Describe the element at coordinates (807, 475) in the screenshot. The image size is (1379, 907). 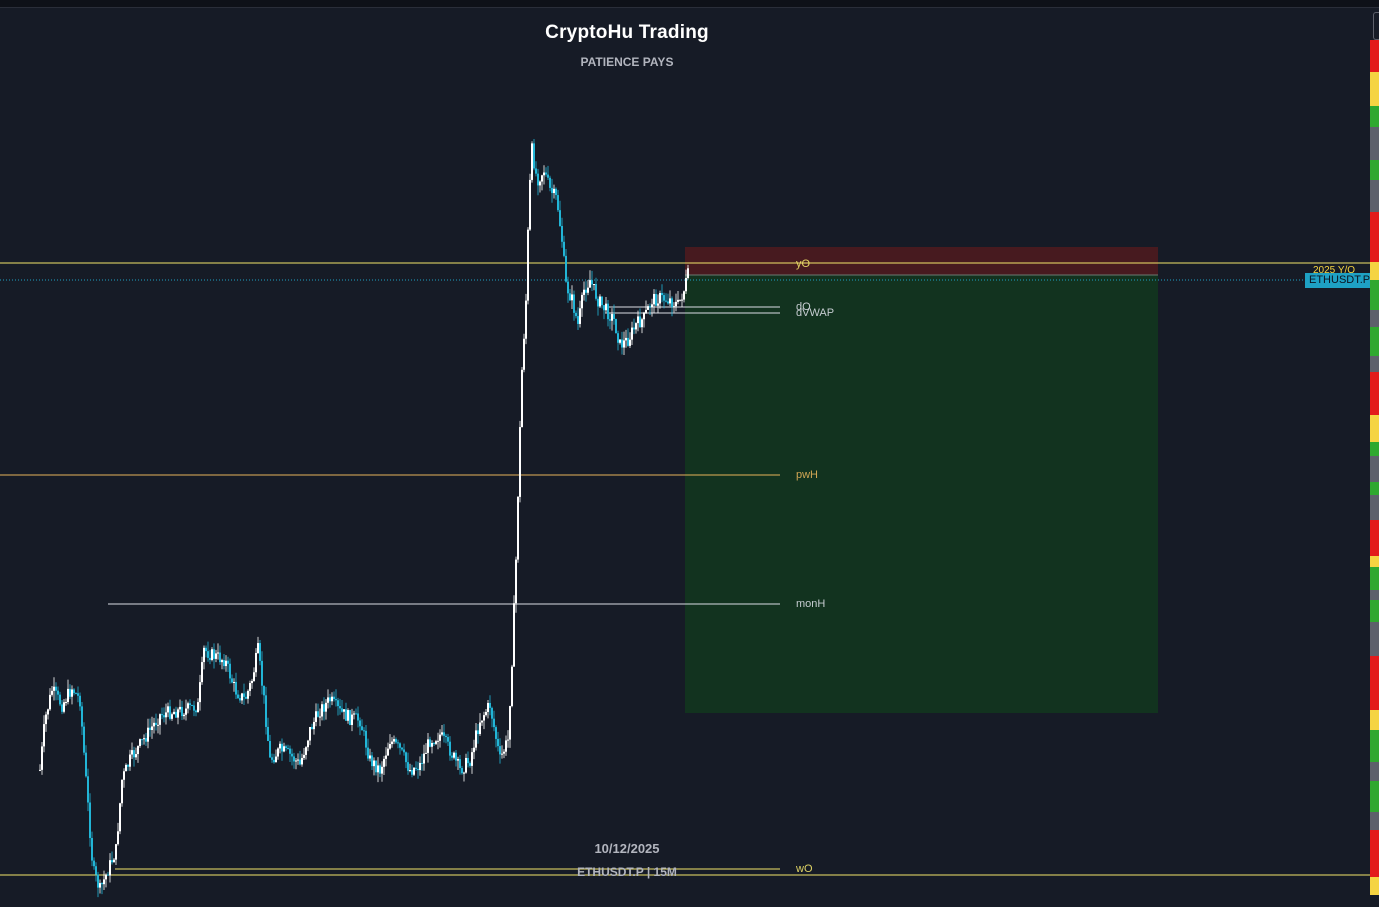
I see `level-label-pwh: pwH` at that location.